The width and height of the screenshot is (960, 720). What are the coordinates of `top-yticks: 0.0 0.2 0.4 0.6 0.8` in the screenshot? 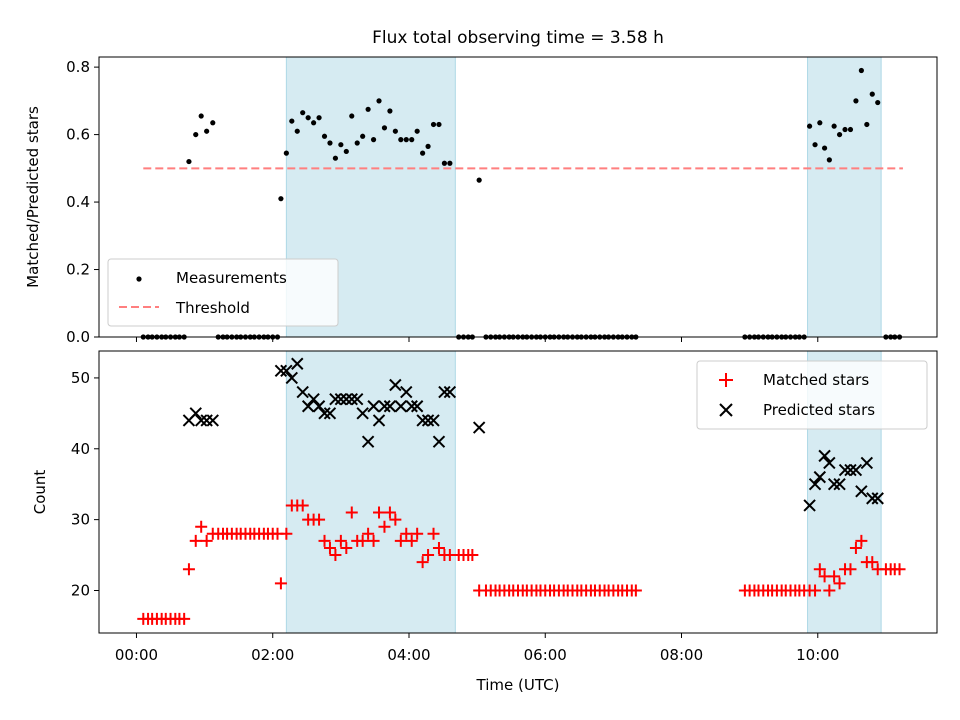 It's located at (82, 202).